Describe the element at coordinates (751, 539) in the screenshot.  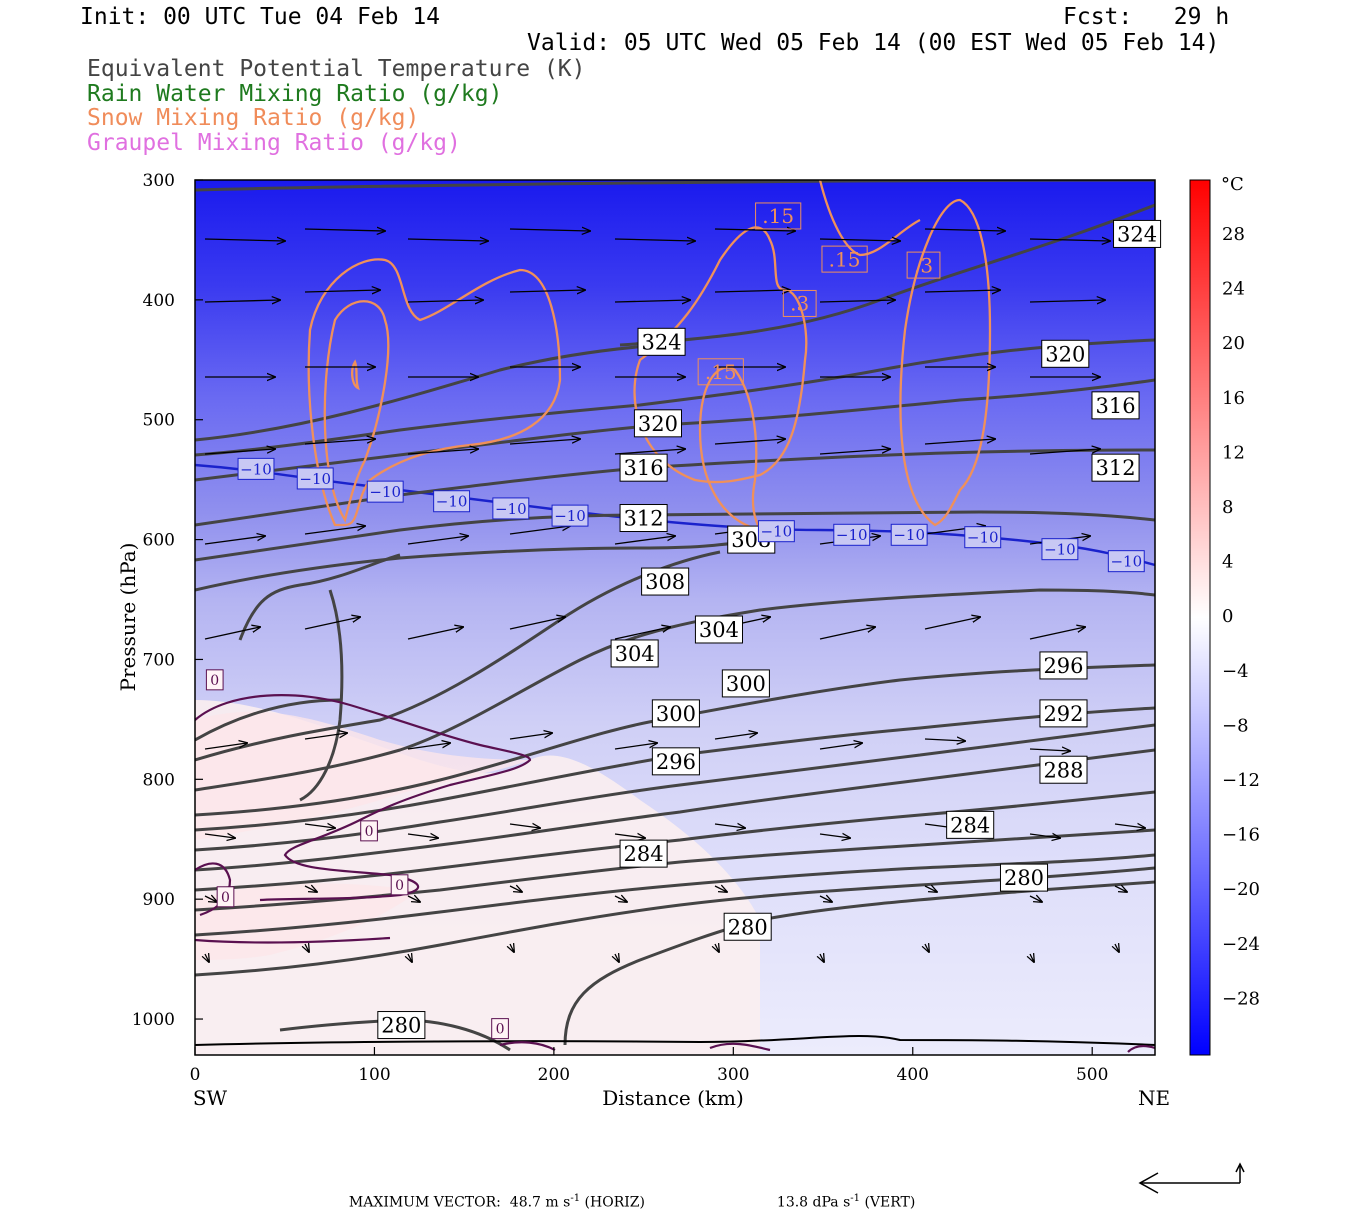
I see `theta-e-label: 308` at that location.